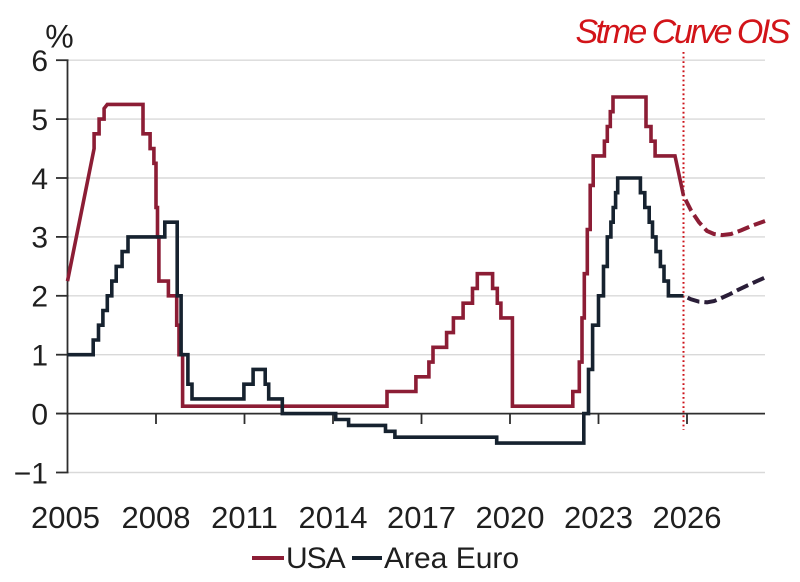 The width and height of the screenshot is (800, 582). Describe the element at coordinates (156, 517) in the screenshot. I see `svg-text: 2008` at that location.